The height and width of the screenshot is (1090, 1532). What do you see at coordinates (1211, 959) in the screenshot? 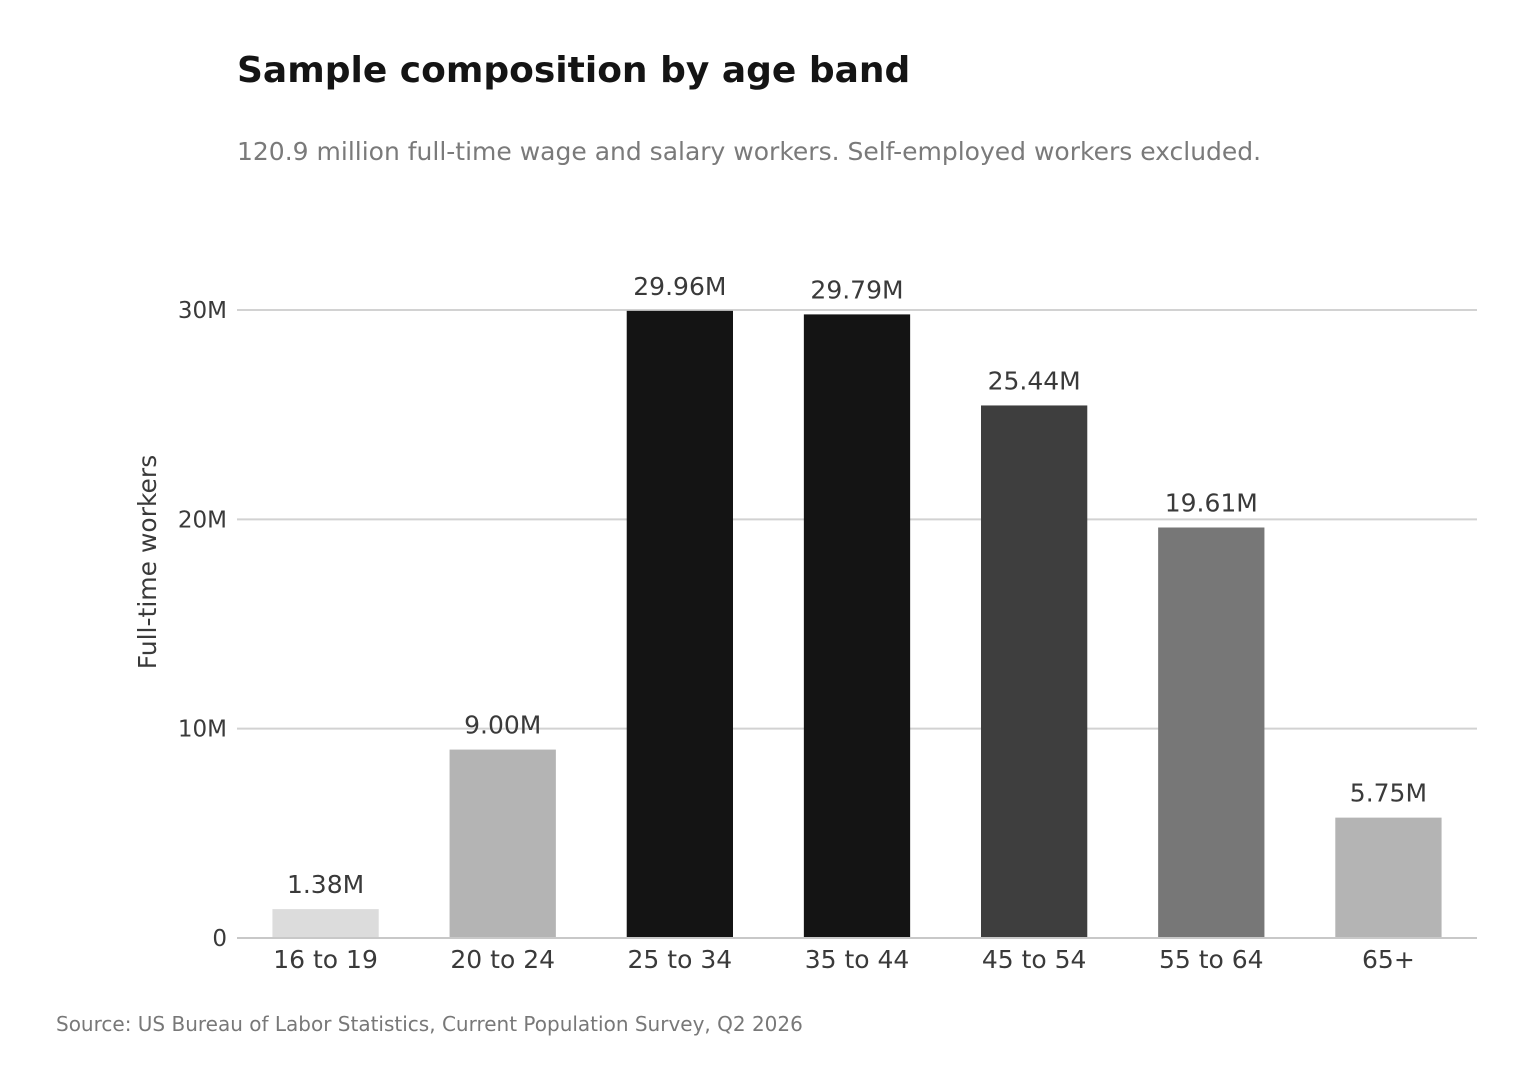
I see `x-tick-label: 55 to 64` at bounding box center [1211, 959].